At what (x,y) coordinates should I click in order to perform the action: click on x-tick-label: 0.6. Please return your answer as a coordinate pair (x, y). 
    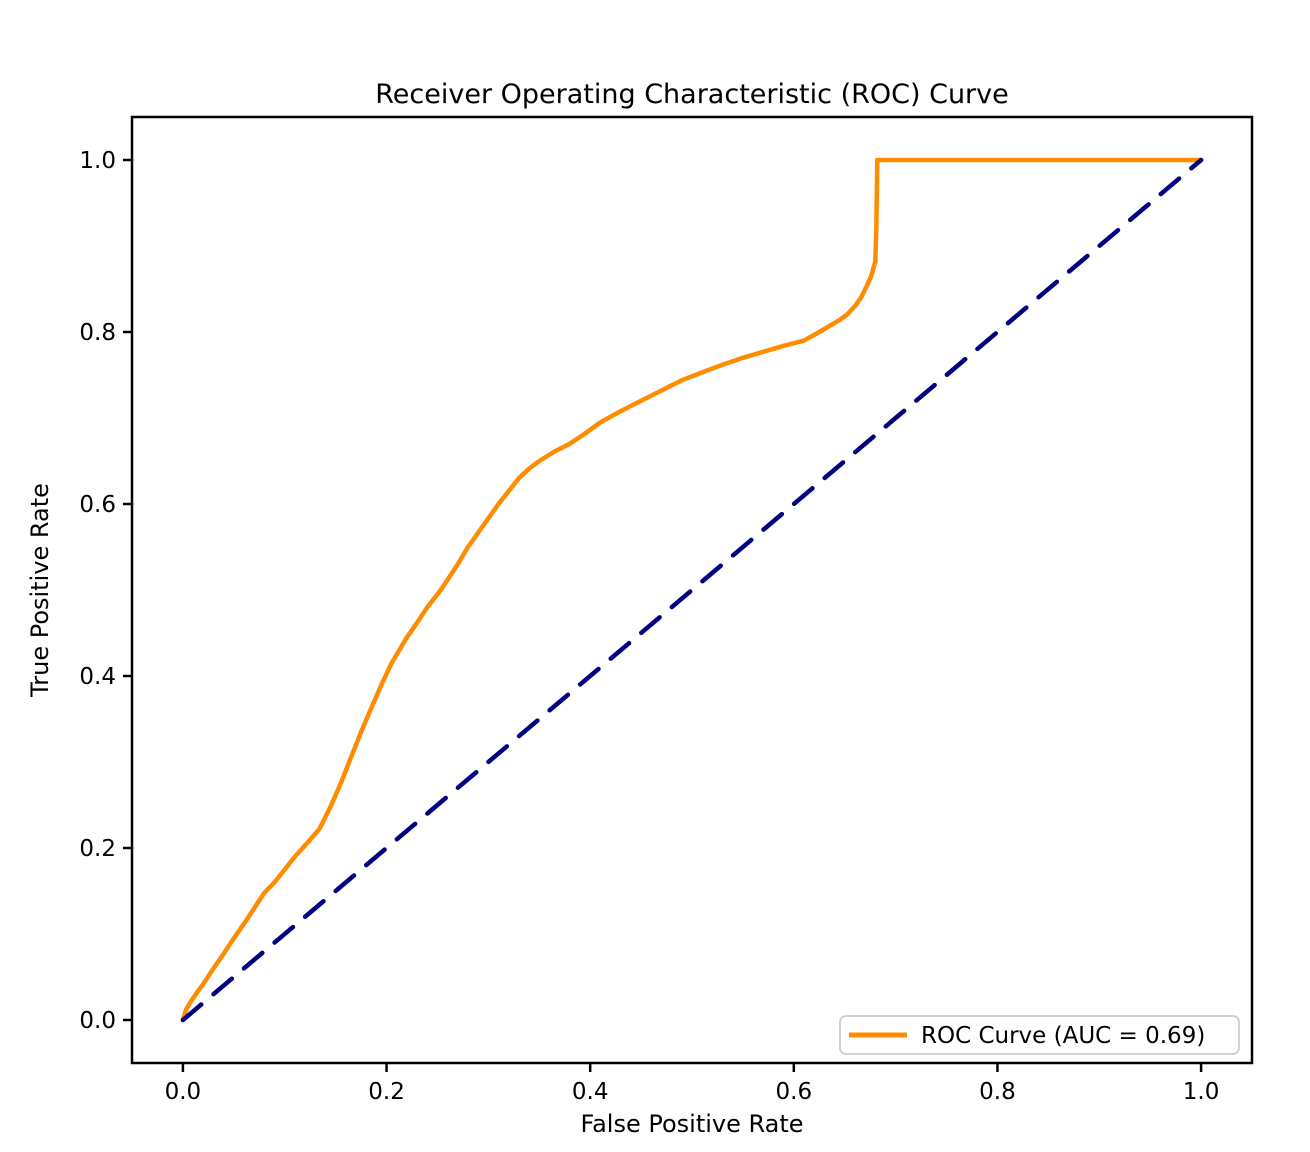
    Looking at the image, I should click on (794, 1092).